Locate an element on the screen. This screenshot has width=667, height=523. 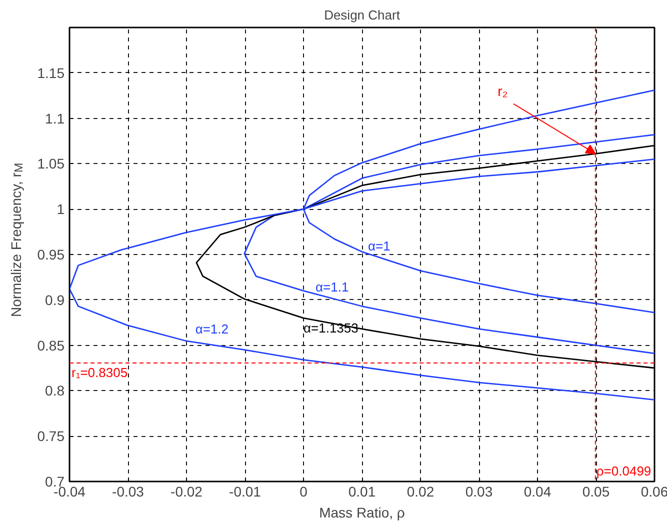
series-label: α=1.1353 is located at coordinates (331, 328).